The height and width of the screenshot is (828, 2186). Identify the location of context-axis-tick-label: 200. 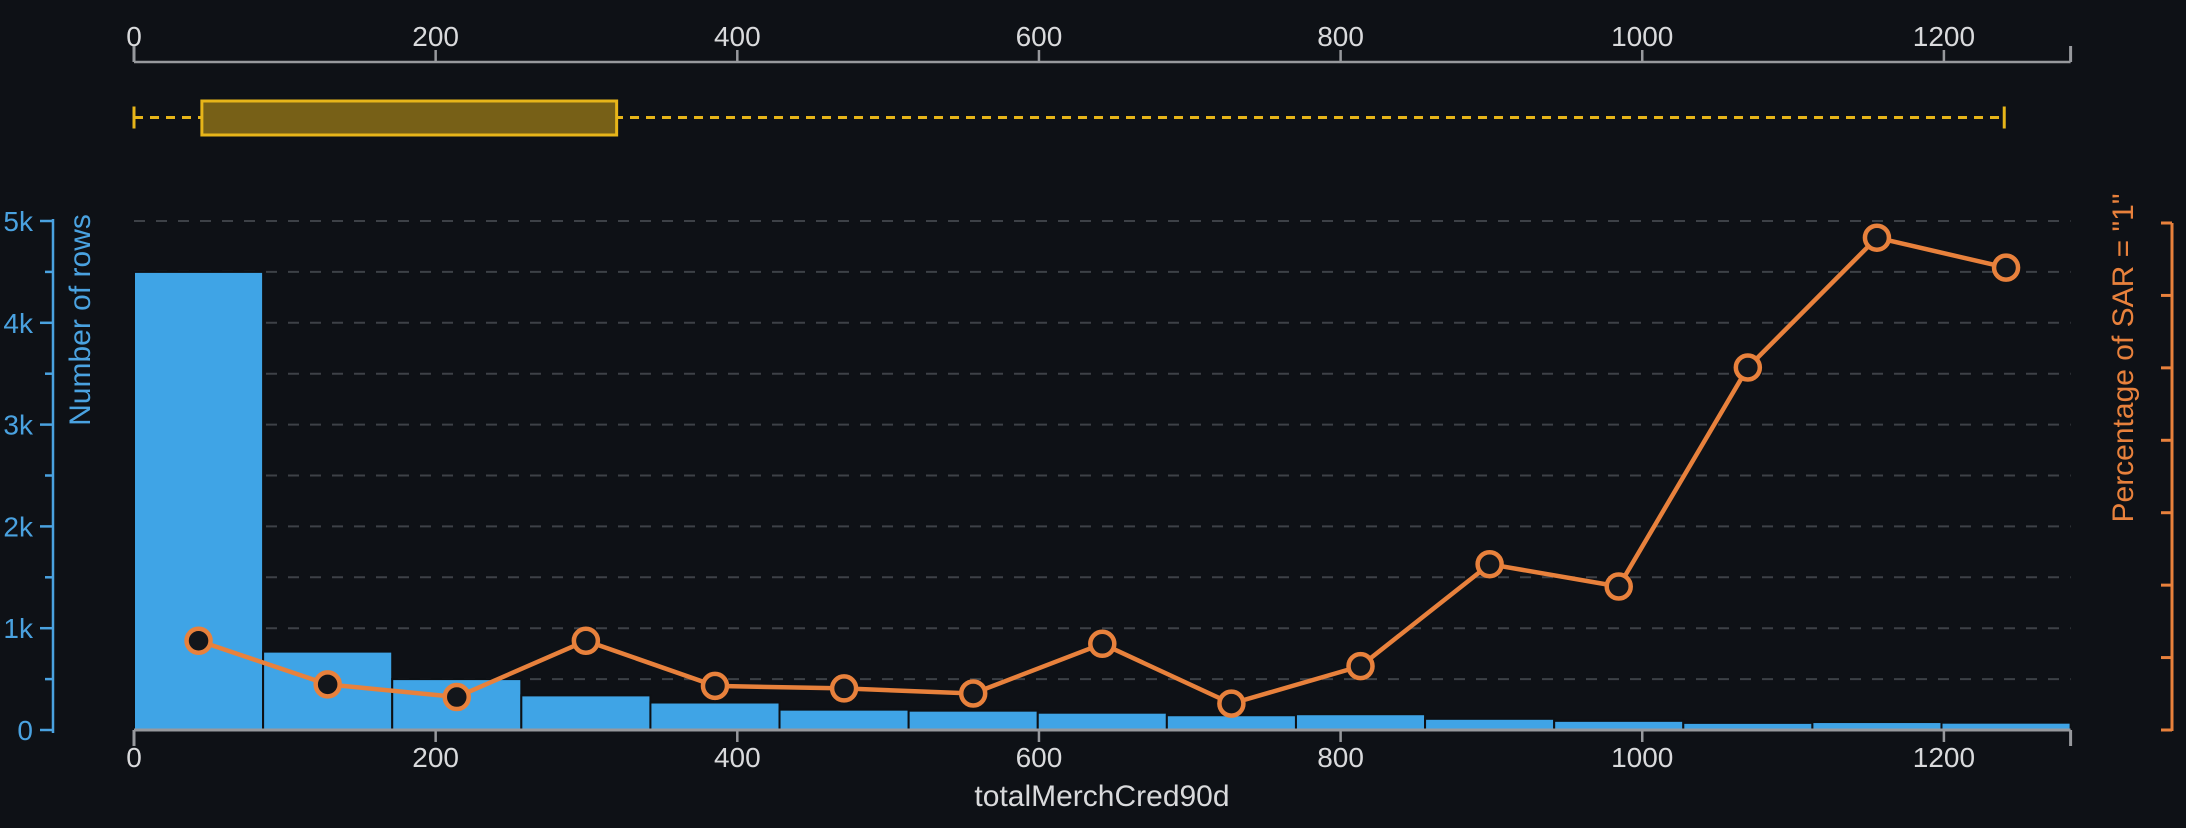
(435, 36).